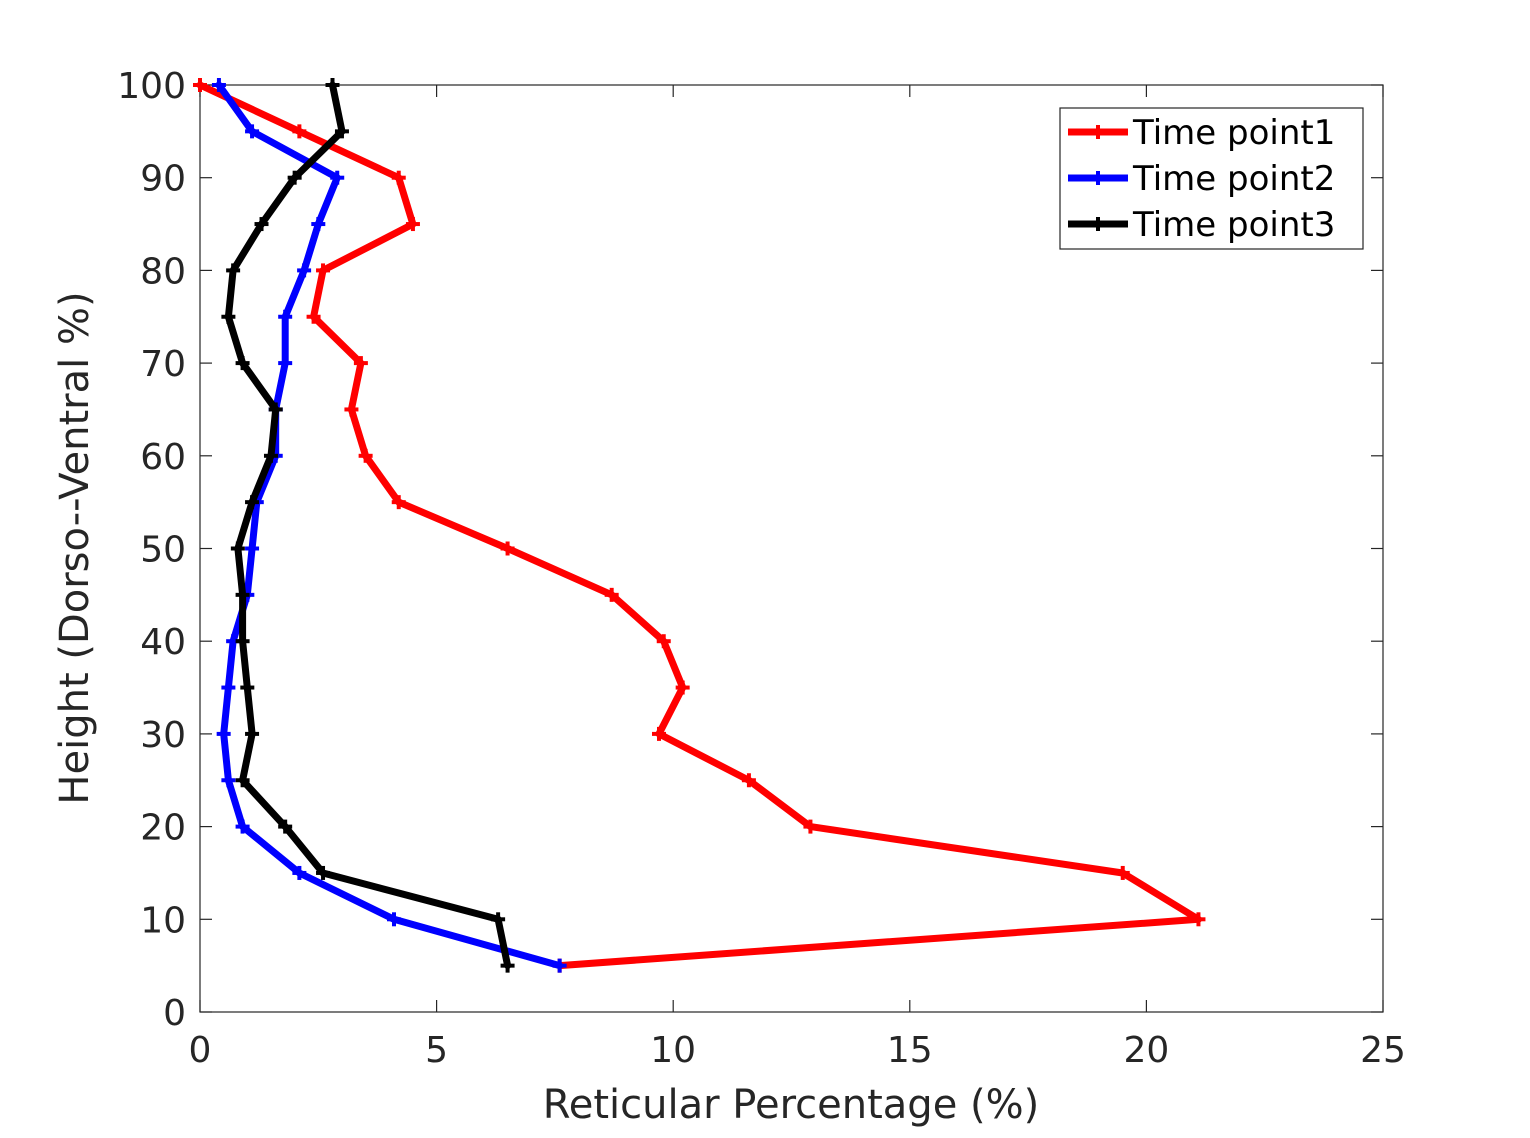  Describe the element at coordinates (791, 1105) in the screenshot. I see `x-axis-title: Reticular Percentage (%)` at that location.